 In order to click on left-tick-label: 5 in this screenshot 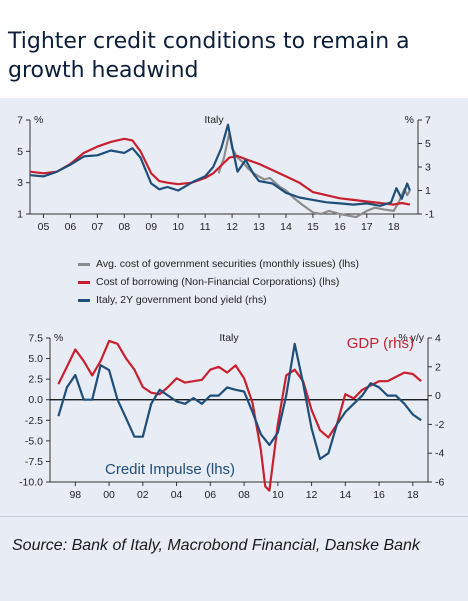, I will do `click(20, 152)`.